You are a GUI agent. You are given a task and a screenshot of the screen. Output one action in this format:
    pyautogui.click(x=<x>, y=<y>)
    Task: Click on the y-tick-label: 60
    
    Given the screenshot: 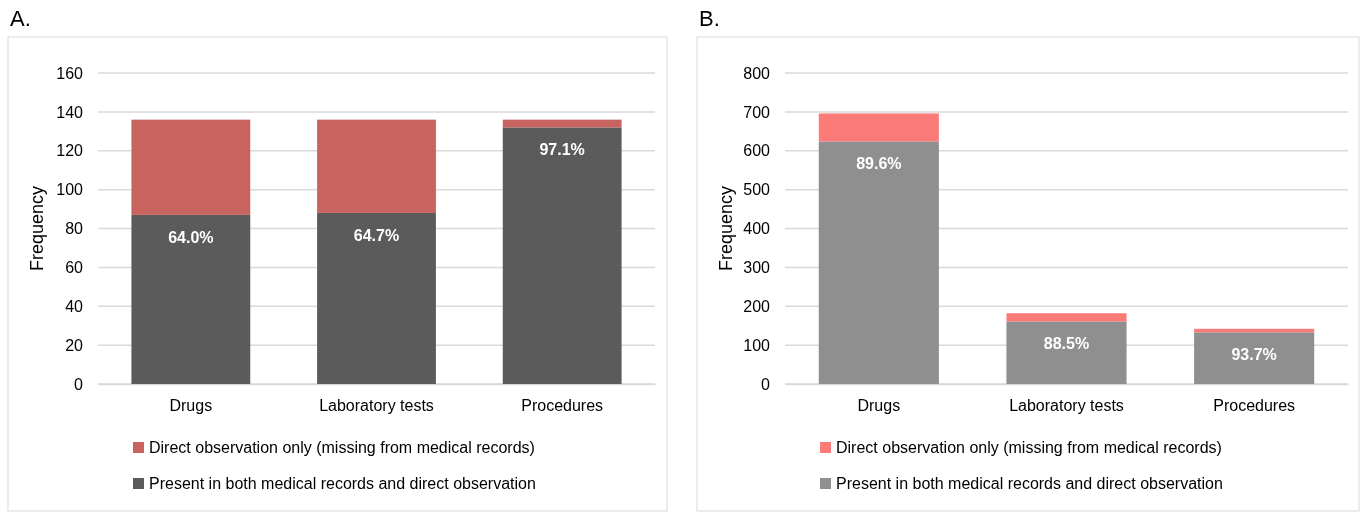 What is the action you would take?
    pyautogui.click(x=74, y=267)
    